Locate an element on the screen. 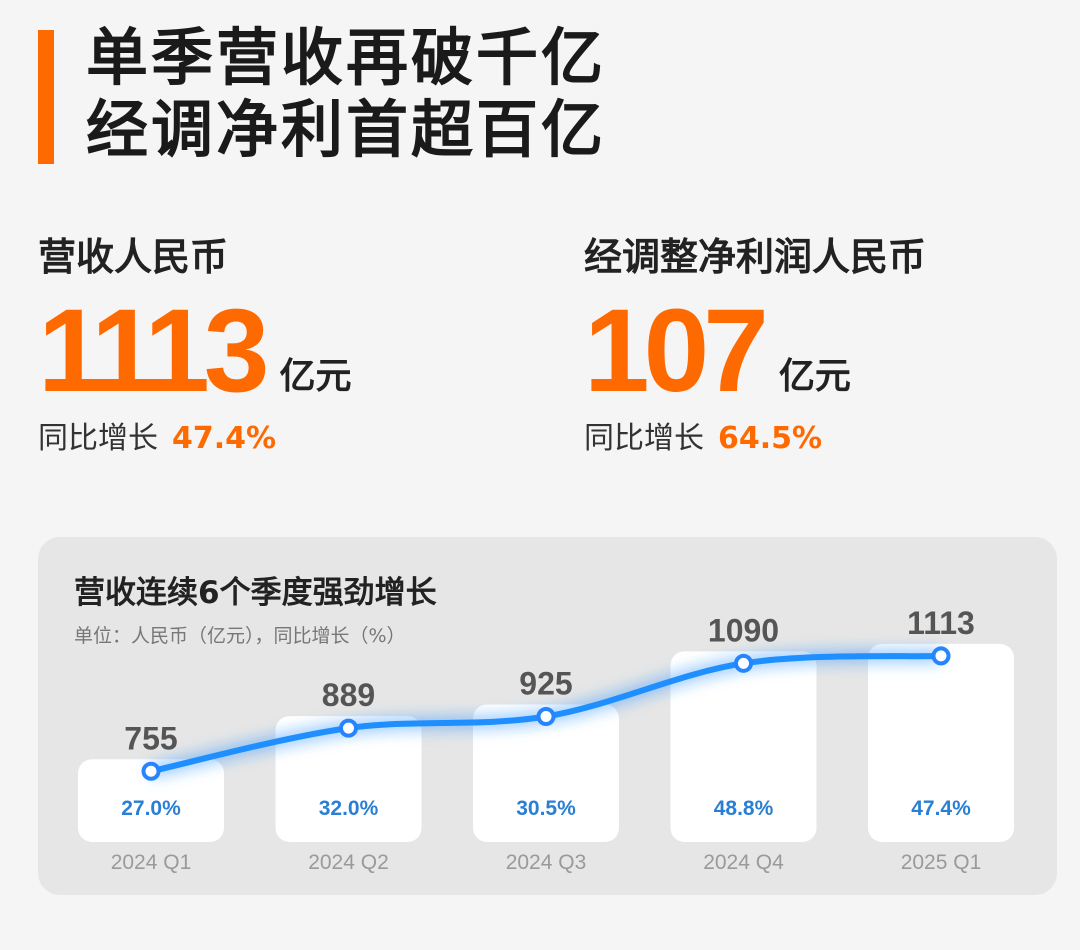  profit-label: 经调整净利润人民币 is located at coordinates (755, 257).